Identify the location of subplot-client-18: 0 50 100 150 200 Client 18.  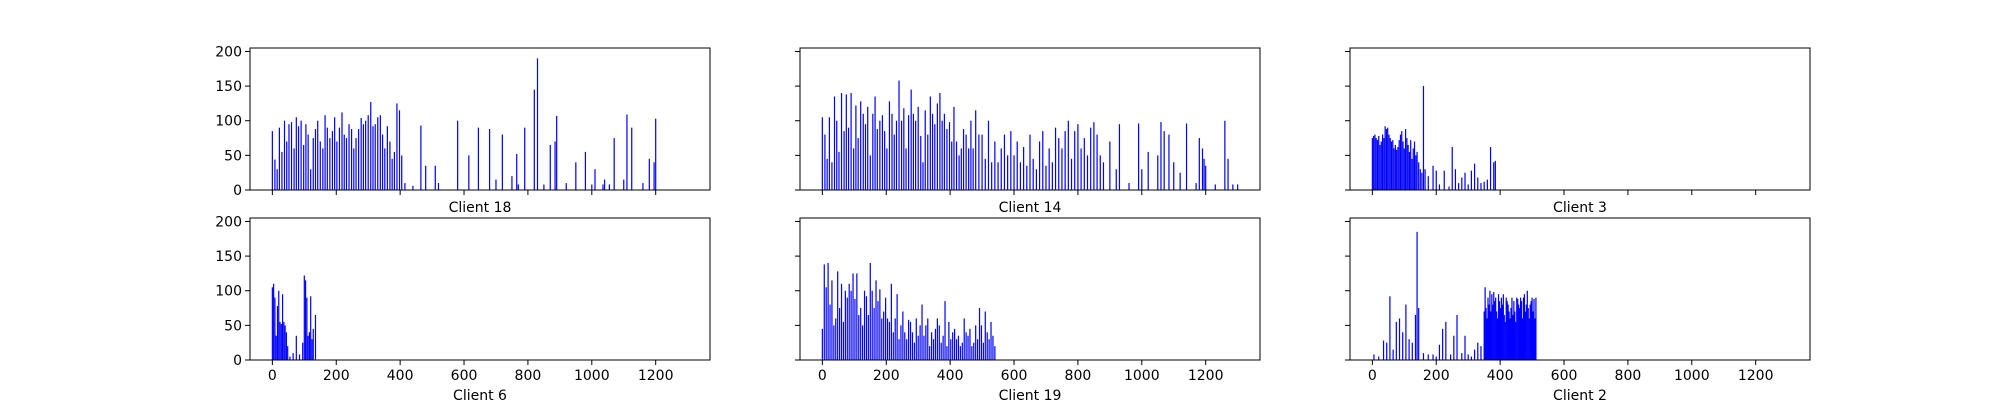
(463, 130).